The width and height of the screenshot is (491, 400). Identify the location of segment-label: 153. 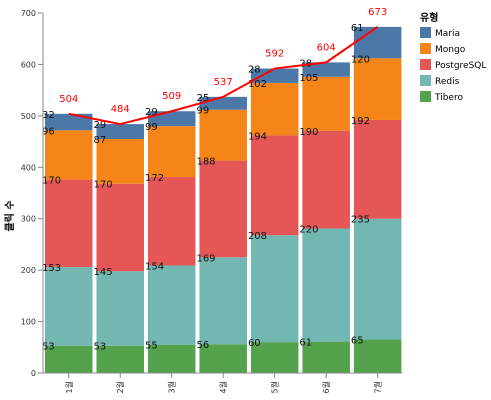
(51, 268).